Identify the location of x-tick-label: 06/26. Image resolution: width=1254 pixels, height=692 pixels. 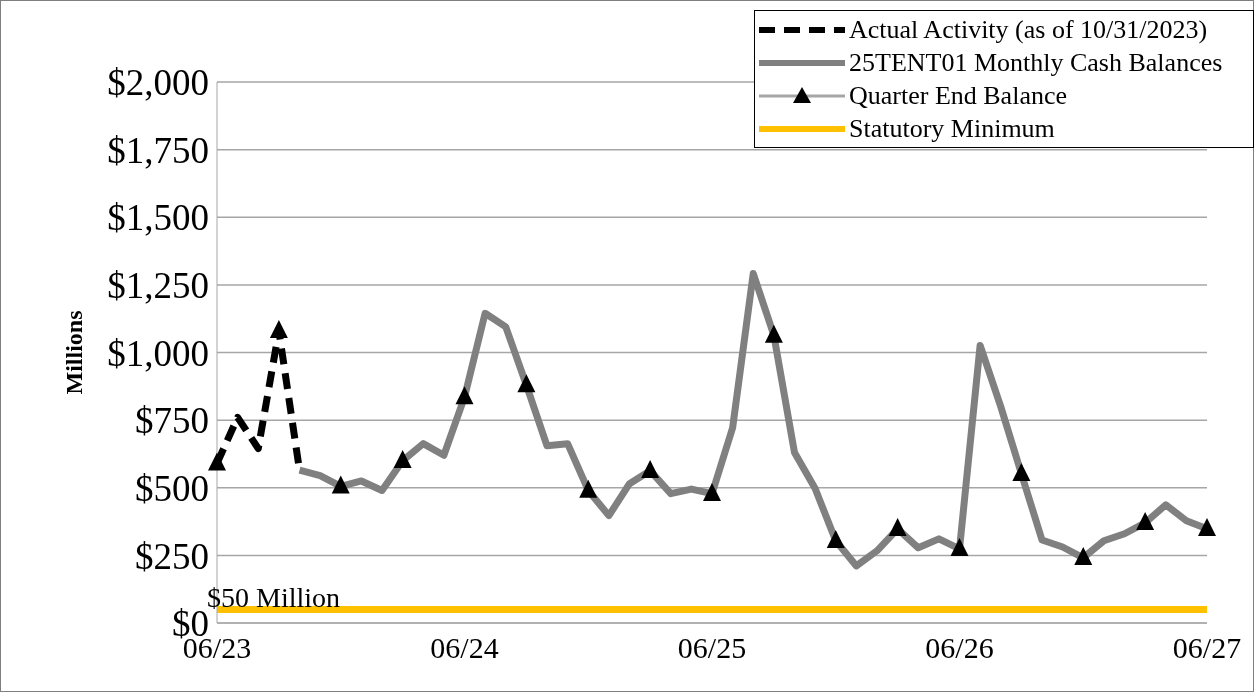
(959, 648).